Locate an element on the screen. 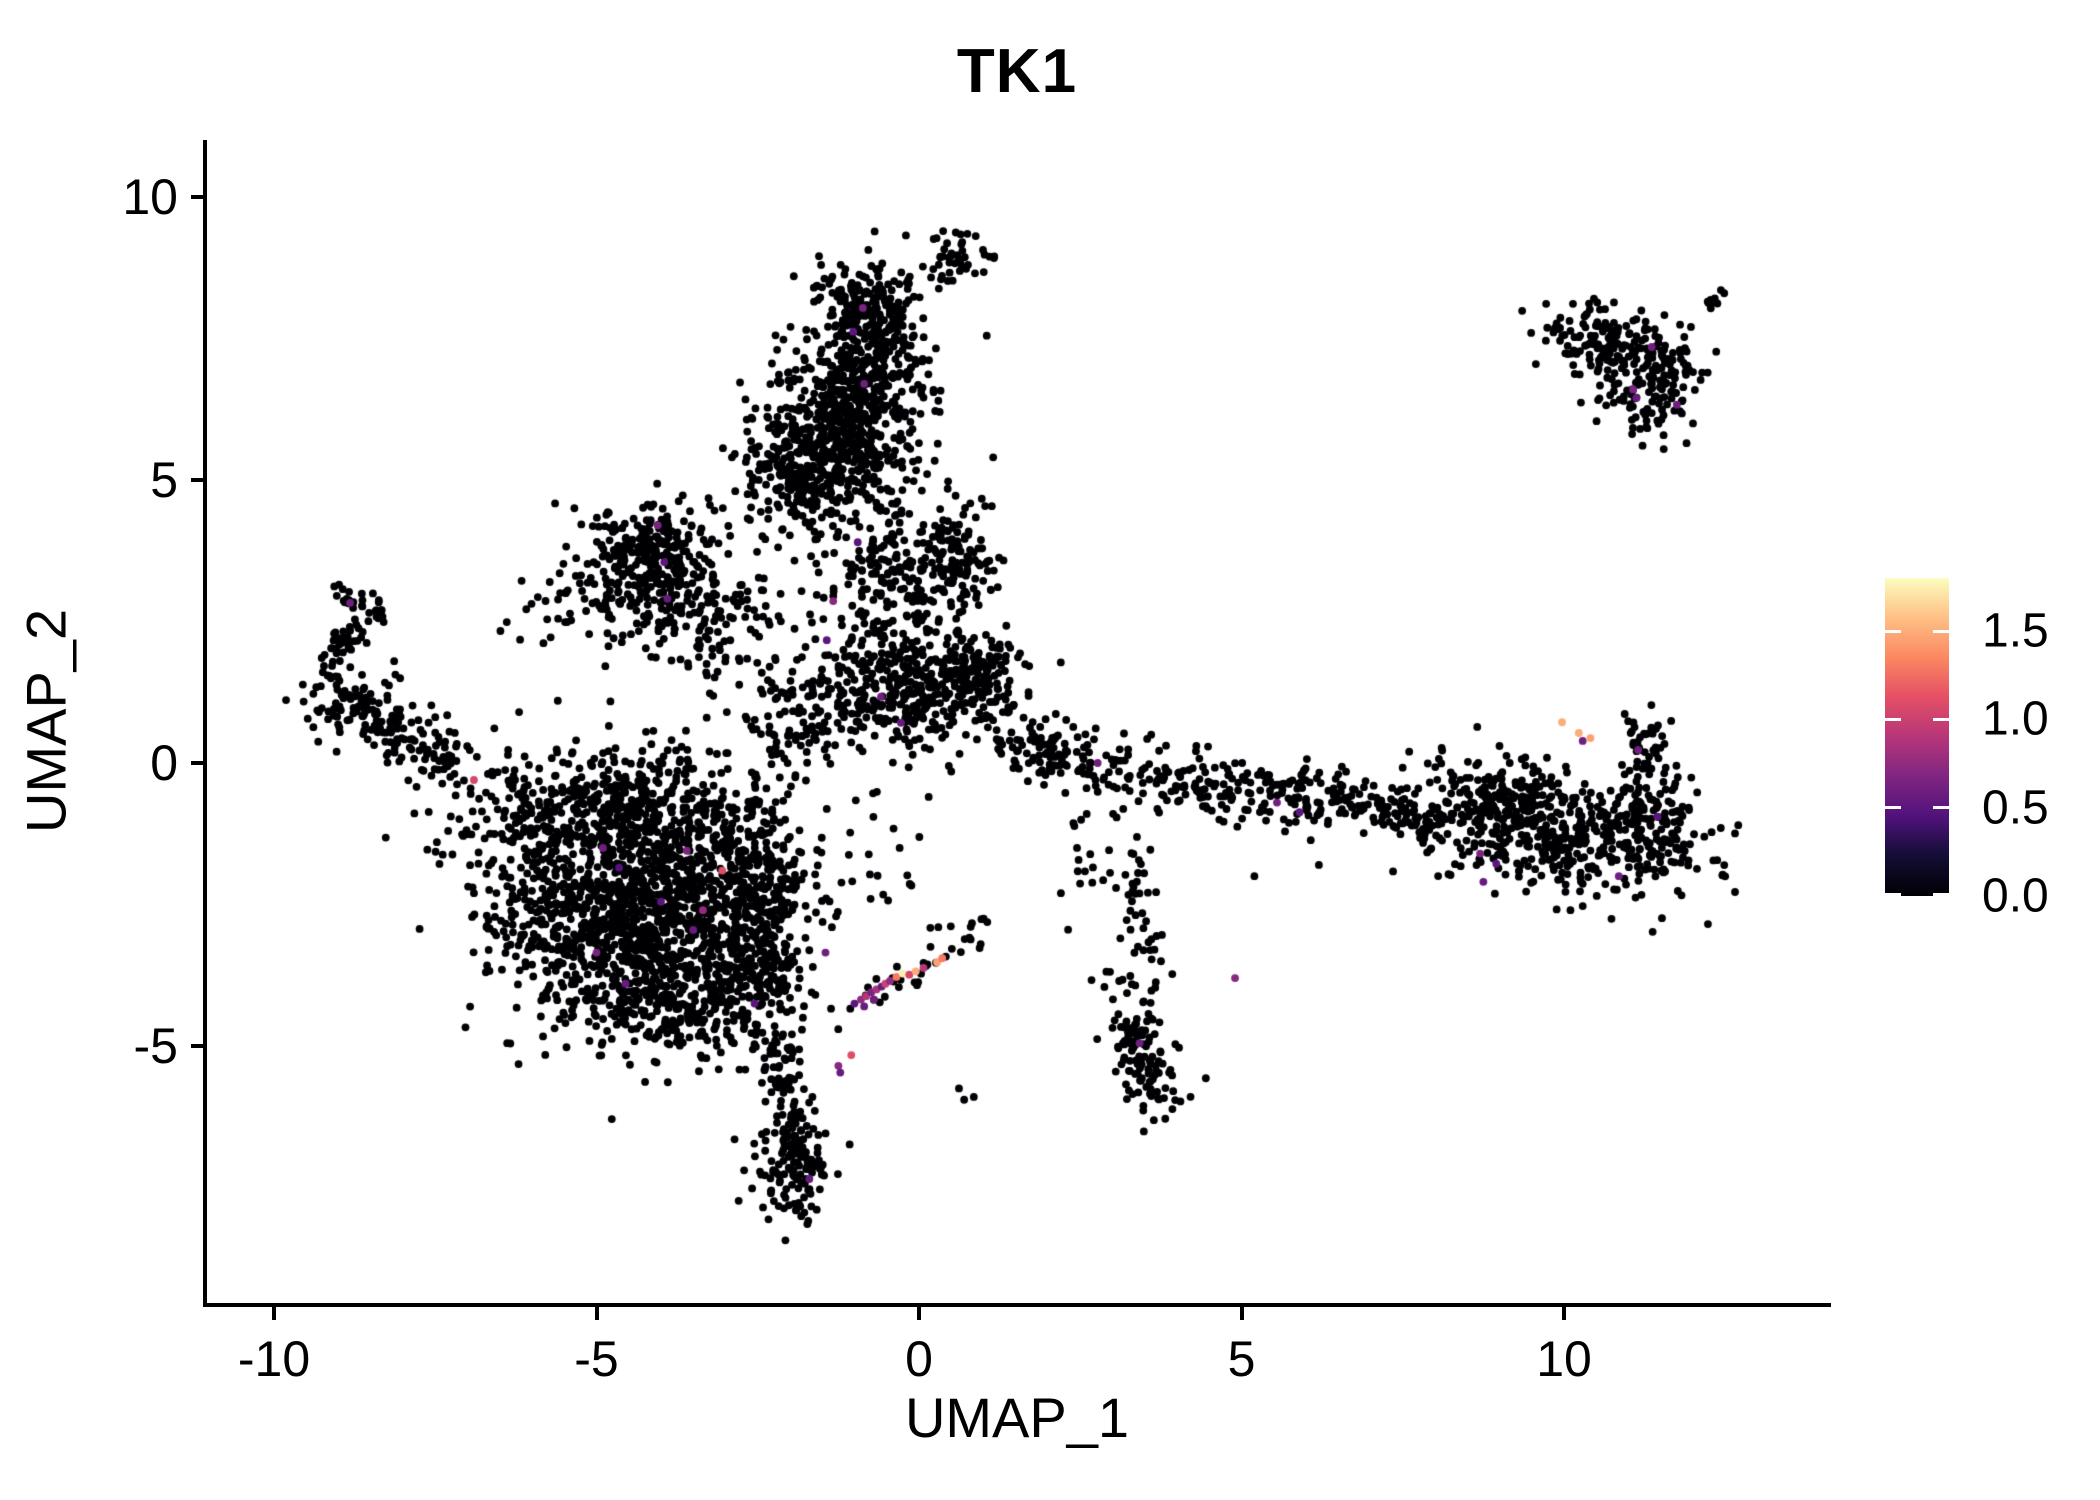  legend-colorbar is located at coordinates (1917, 737).